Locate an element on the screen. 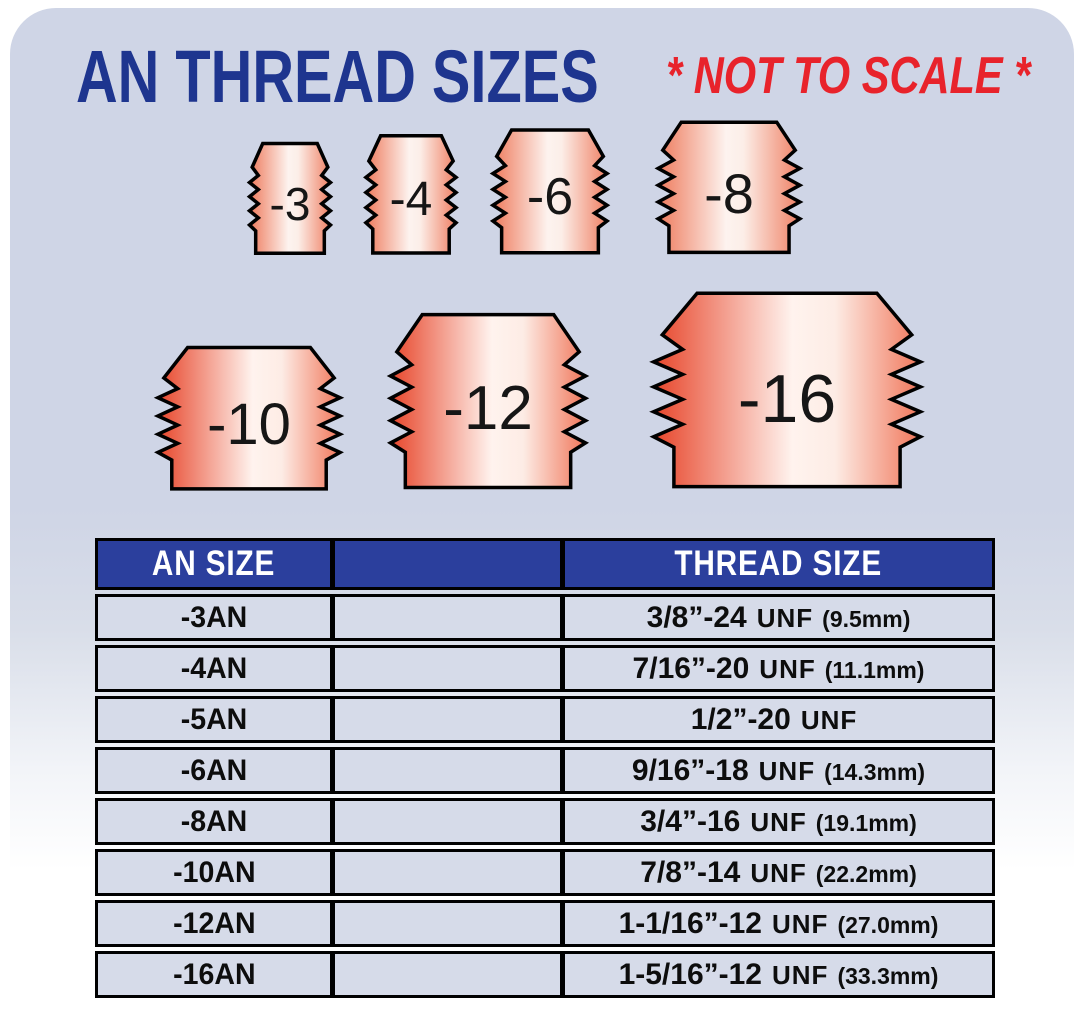  fitting-label: -10 is located at coordinates (249, 425).